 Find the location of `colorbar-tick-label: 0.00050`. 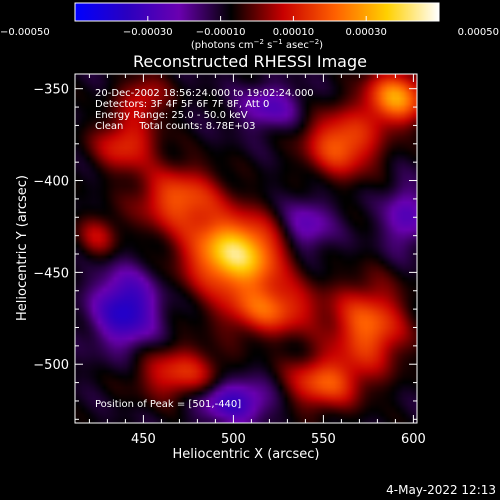

colorbar-tick-label: 0.00050 is located at coordinates (478, 32).